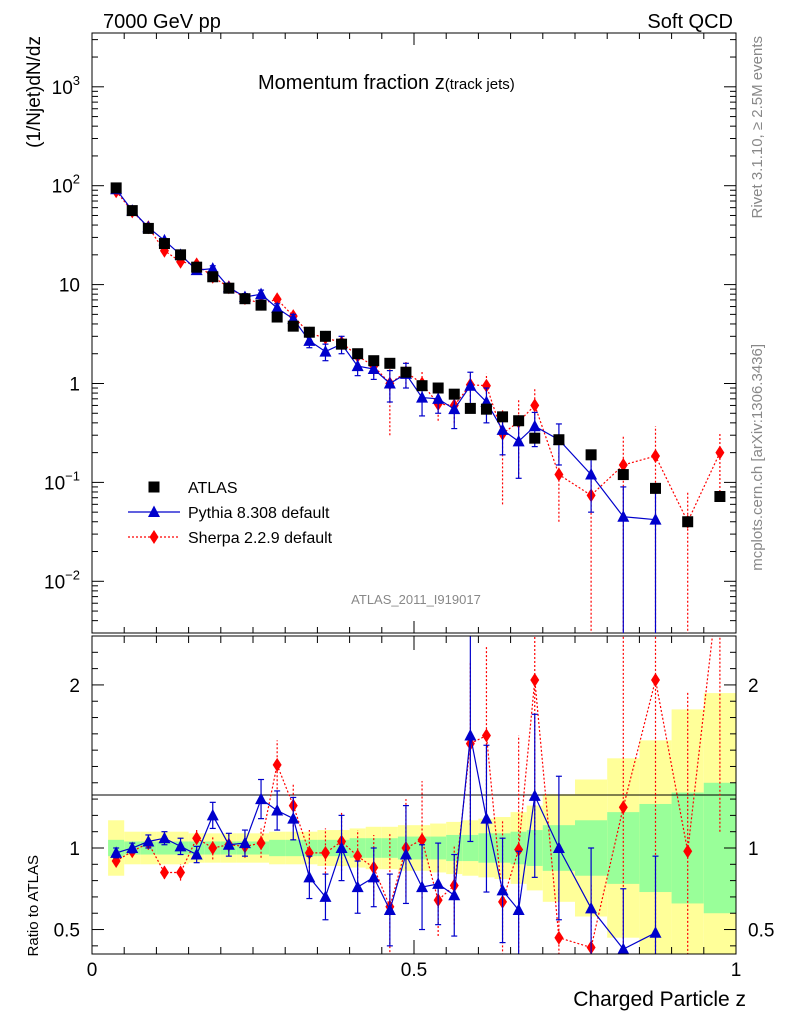  What do you see at coordinates (259, 513) in the screenshot?
I see `legend-label-pythia: Pythia 8.308 default` at bounding box center [259, 513].